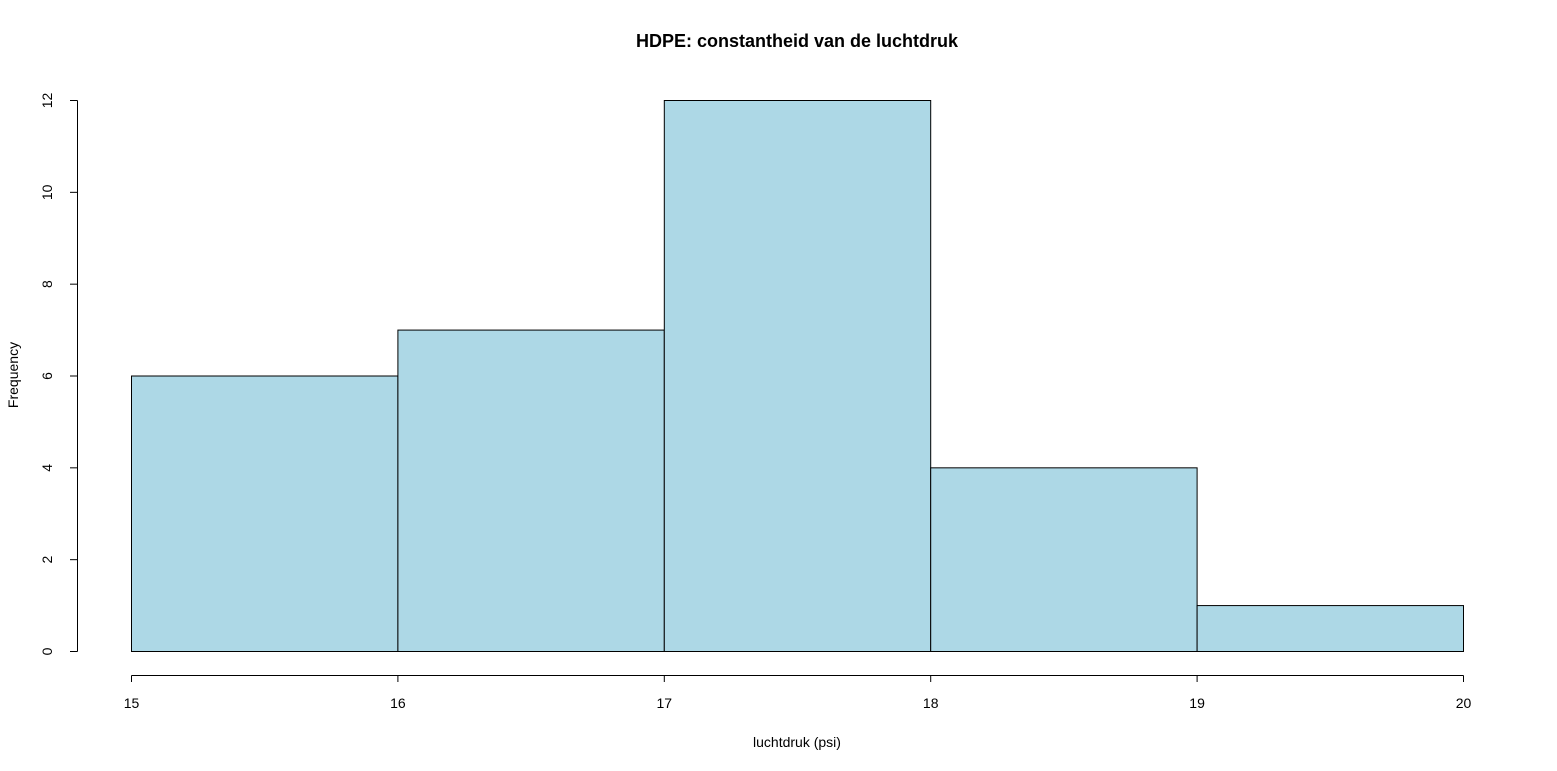  Describe the element at coordinates (13, 375) in the screenshot. I see `y-axis-label: Frequency` at that location.